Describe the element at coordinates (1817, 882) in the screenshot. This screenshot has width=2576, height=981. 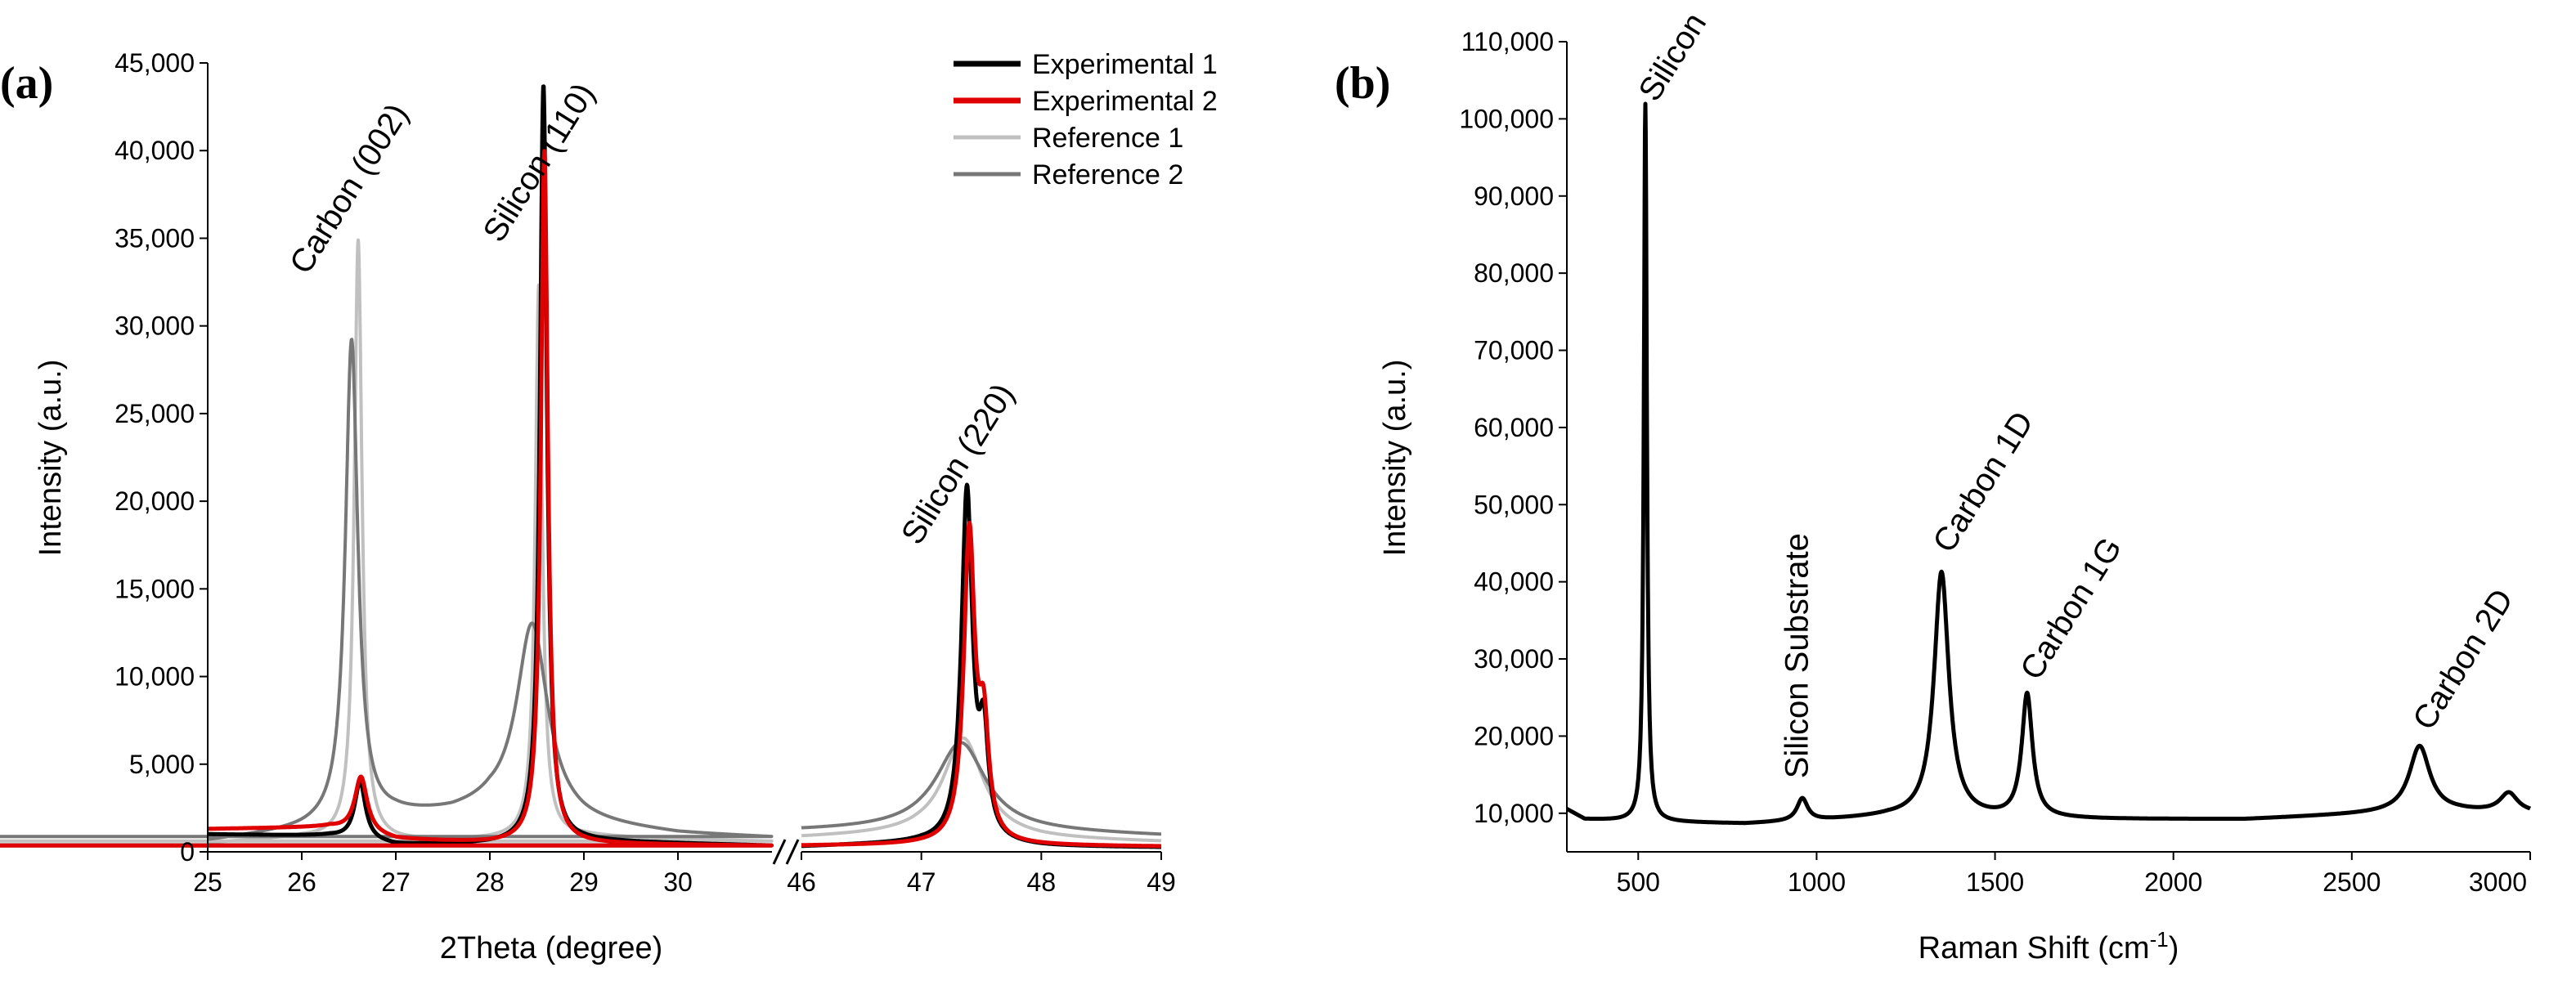
I see `chart-b-x-tick-label: 1000` at that location.